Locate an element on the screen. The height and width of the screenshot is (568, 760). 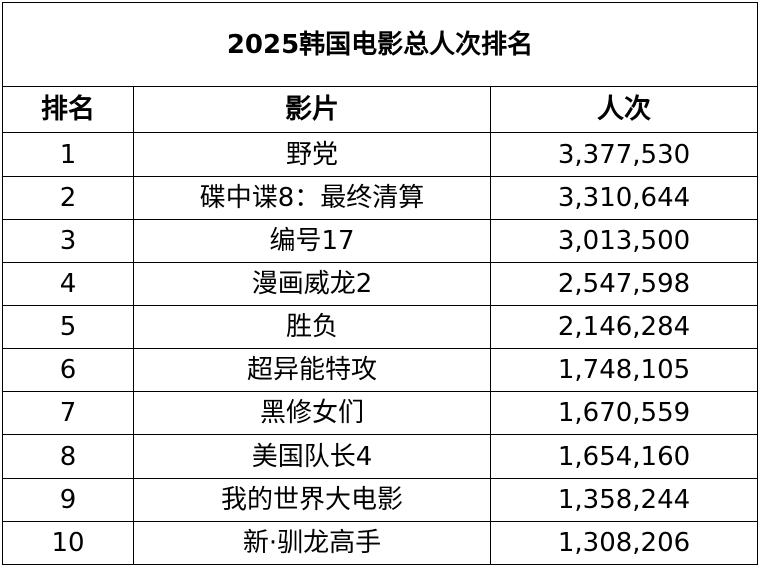
table-row: 6 超异能特攻 1,748,105 is located at coordinates (380, 370).